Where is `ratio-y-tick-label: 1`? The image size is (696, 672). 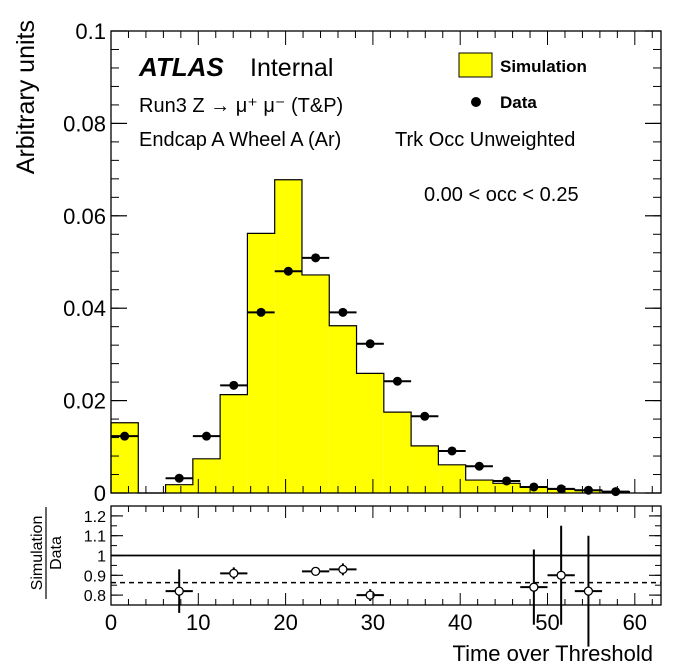 ratio-y-tick-label: 1 is located at coordinates (101, 557).